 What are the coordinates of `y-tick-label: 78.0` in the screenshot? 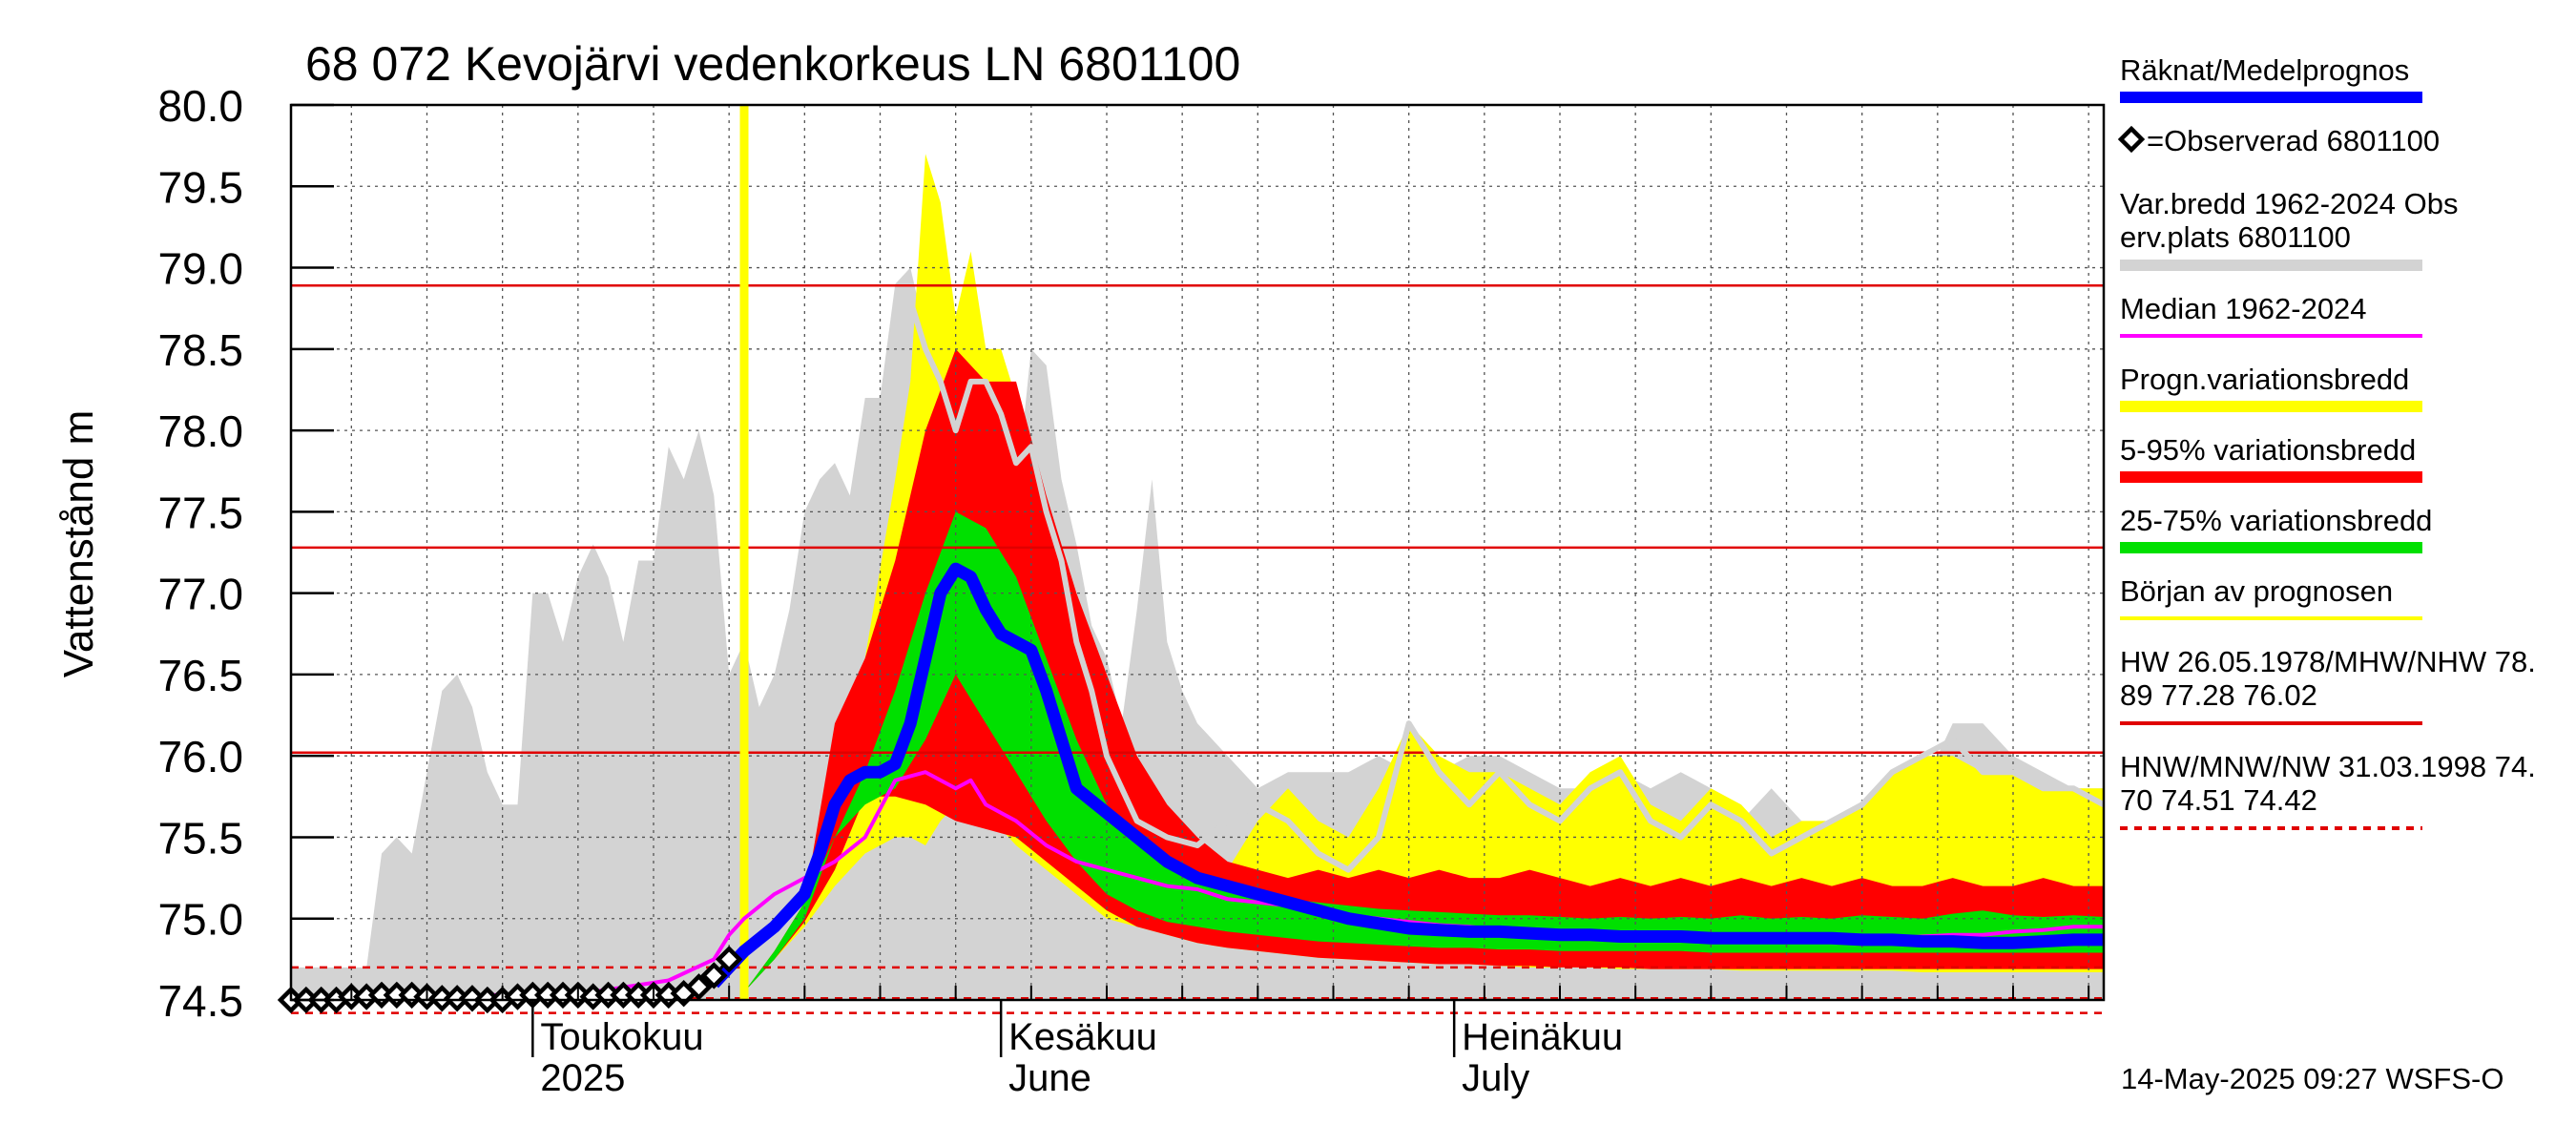 It's located at (200, 431).